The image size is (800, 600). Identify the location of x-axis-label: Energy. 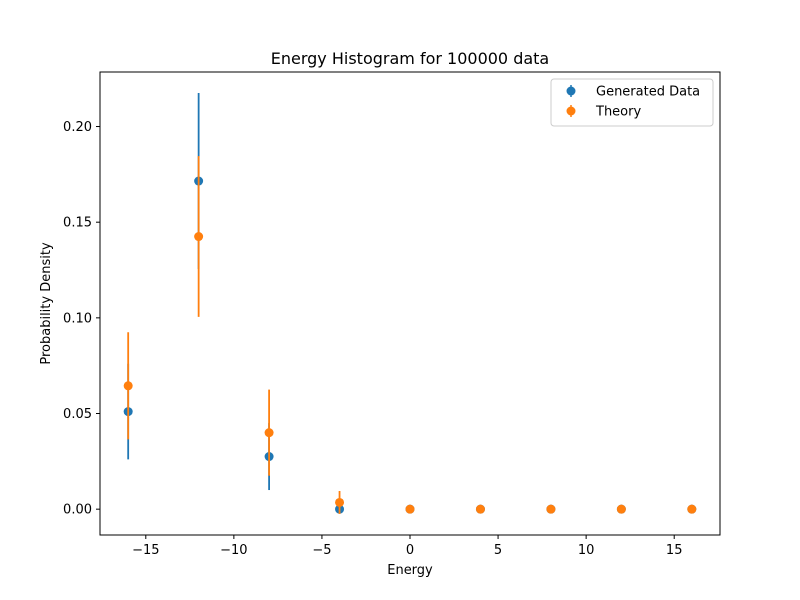
(410, 570).